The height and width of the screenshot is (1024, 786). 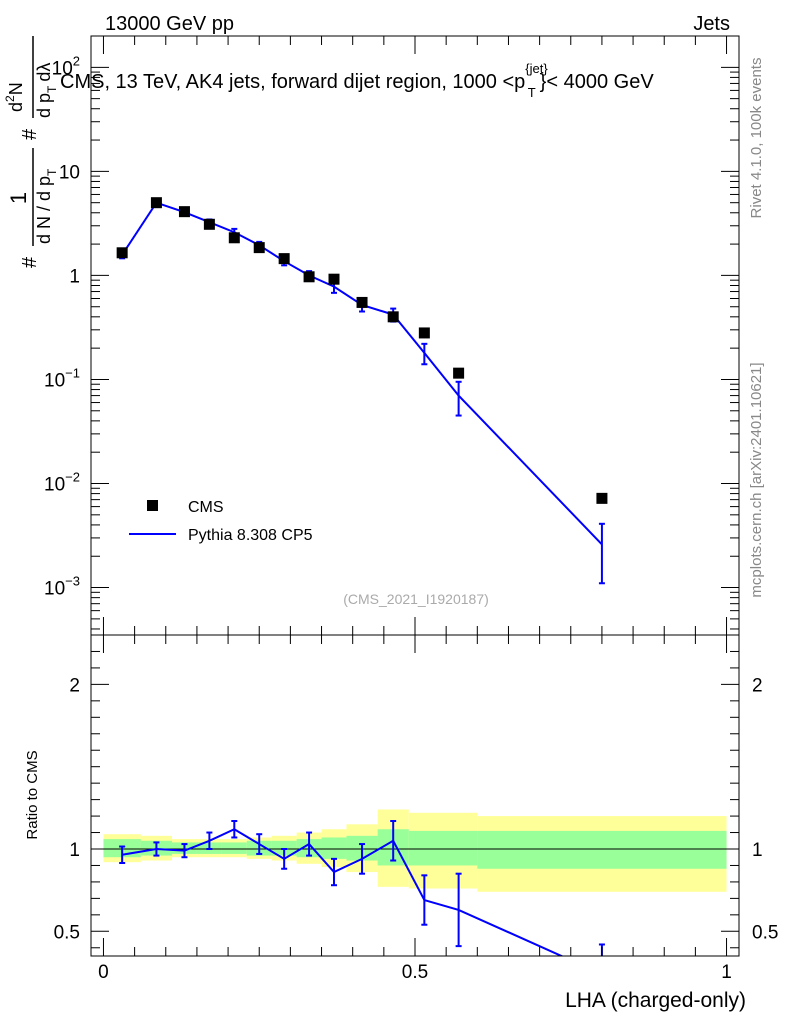 I want to click on y-tick-label: 1, so click(x=74, y=276).